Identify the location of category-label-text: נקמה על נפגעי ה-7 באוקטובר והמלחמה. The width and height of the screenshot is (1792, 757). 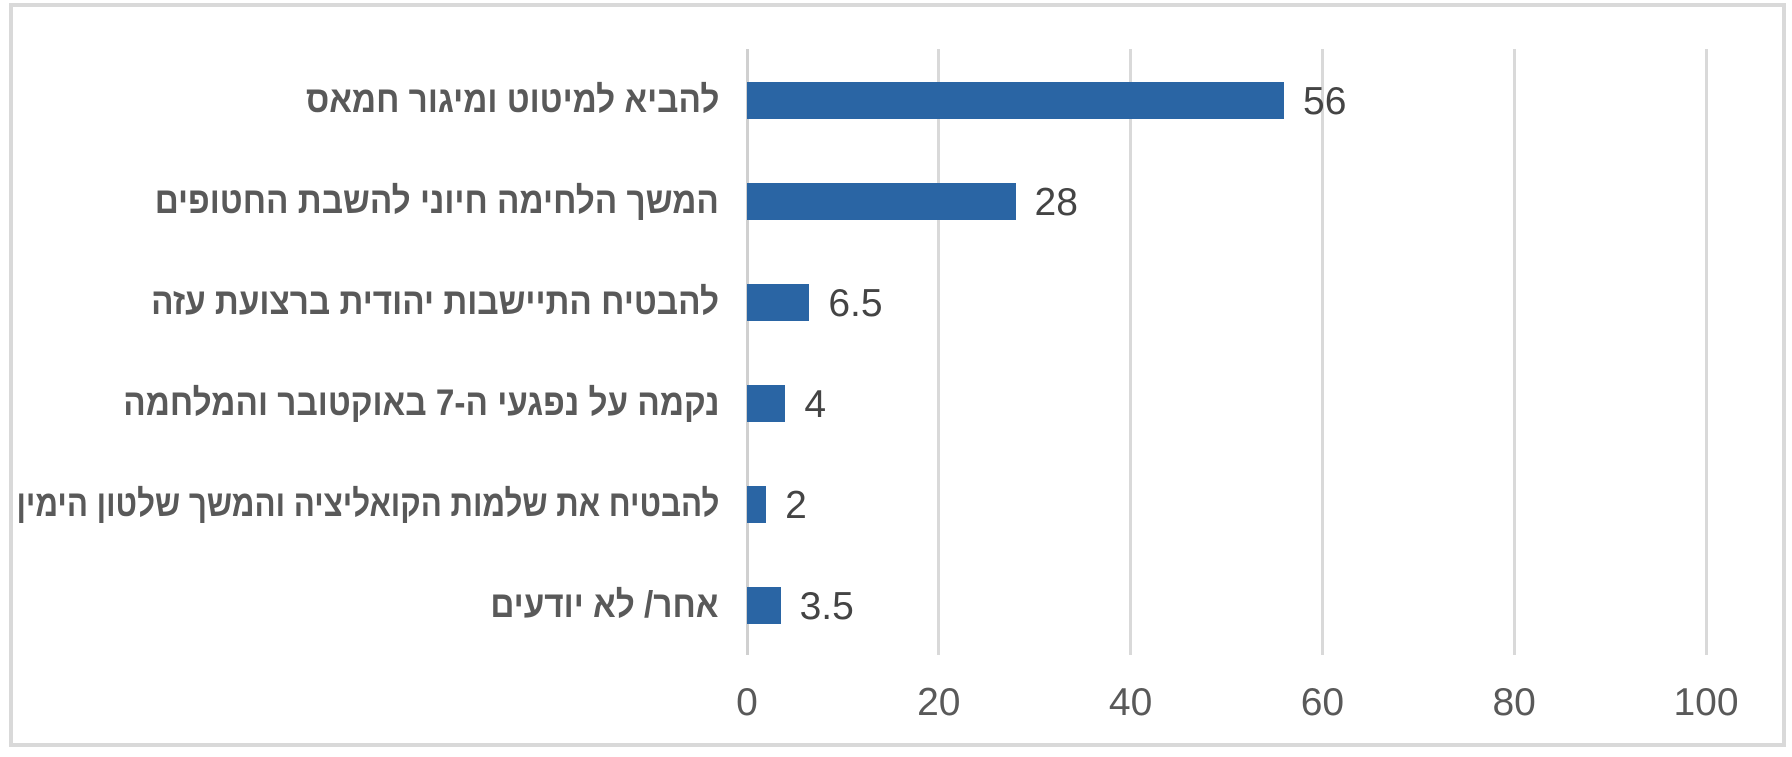
(420, 402).